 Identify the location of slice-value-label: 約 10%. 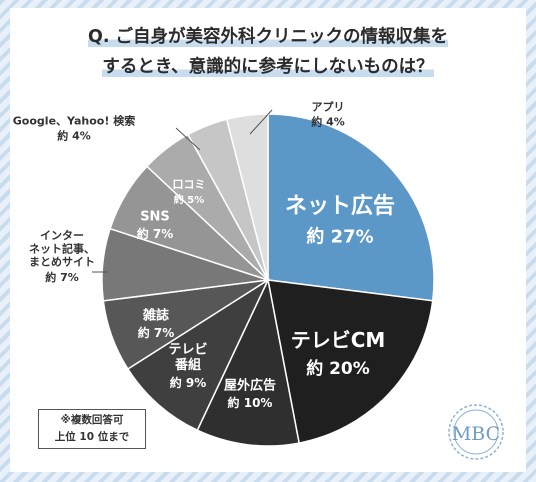
(250, 402).